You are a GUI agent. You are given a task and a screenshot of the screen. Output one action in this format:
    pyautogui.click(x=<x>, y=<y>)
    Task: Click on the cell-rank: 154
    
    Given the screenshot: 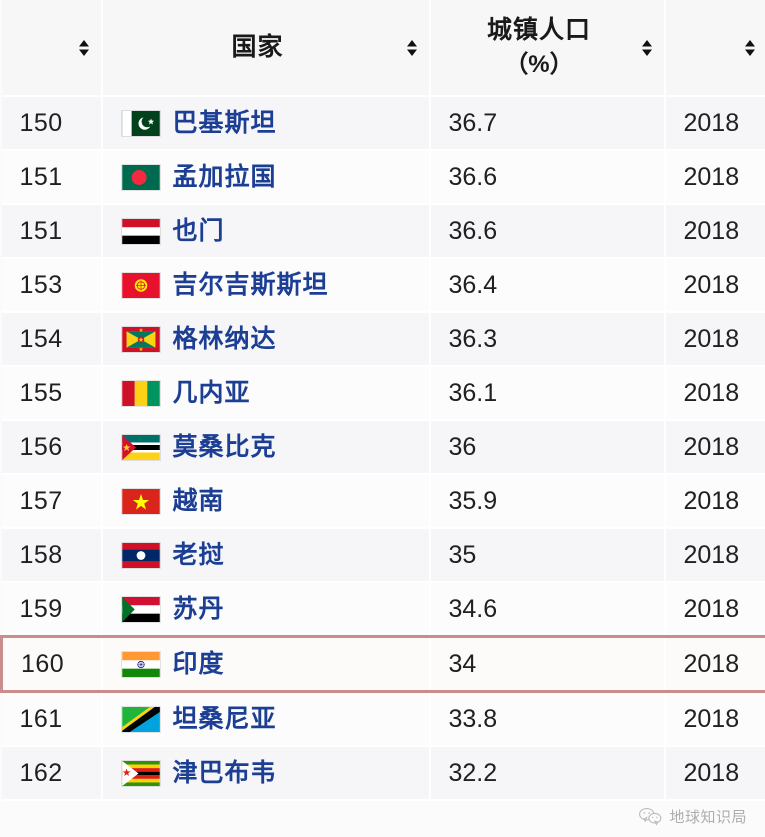 What is the action you would take?
    pyautogui.click(x=52, y=339)
    